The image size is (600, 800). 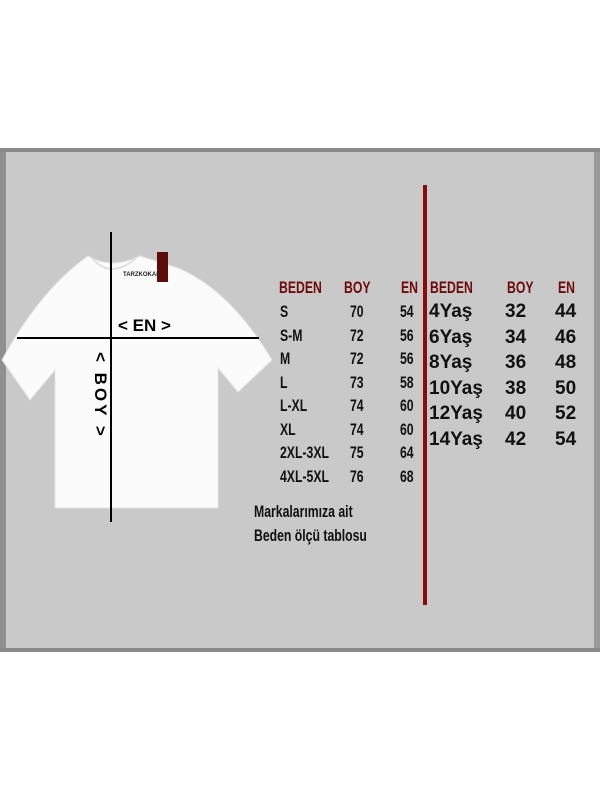 What do you see at coordinates (516, 311) in the screenshot?
I see `kids-boy-cell: 32` at bounding box center [516, 311].